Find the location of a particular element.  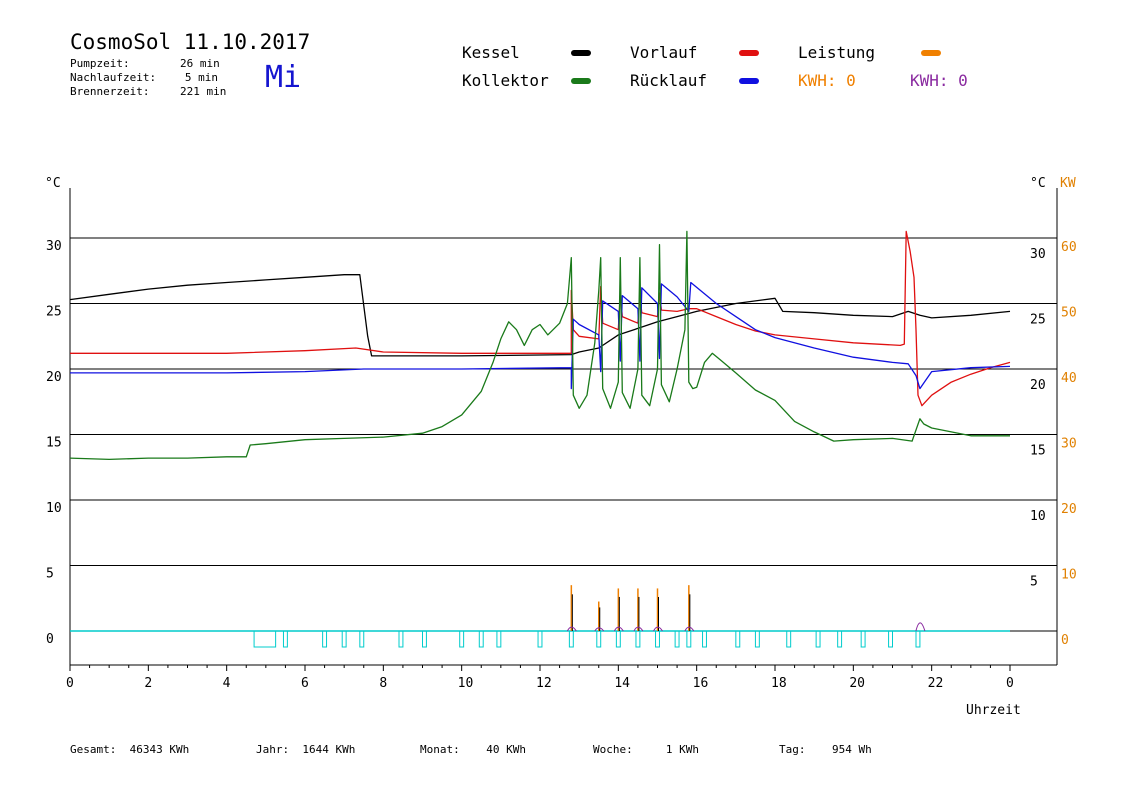

y-tick-left-25: 25 is located at coordinates (54, 312).